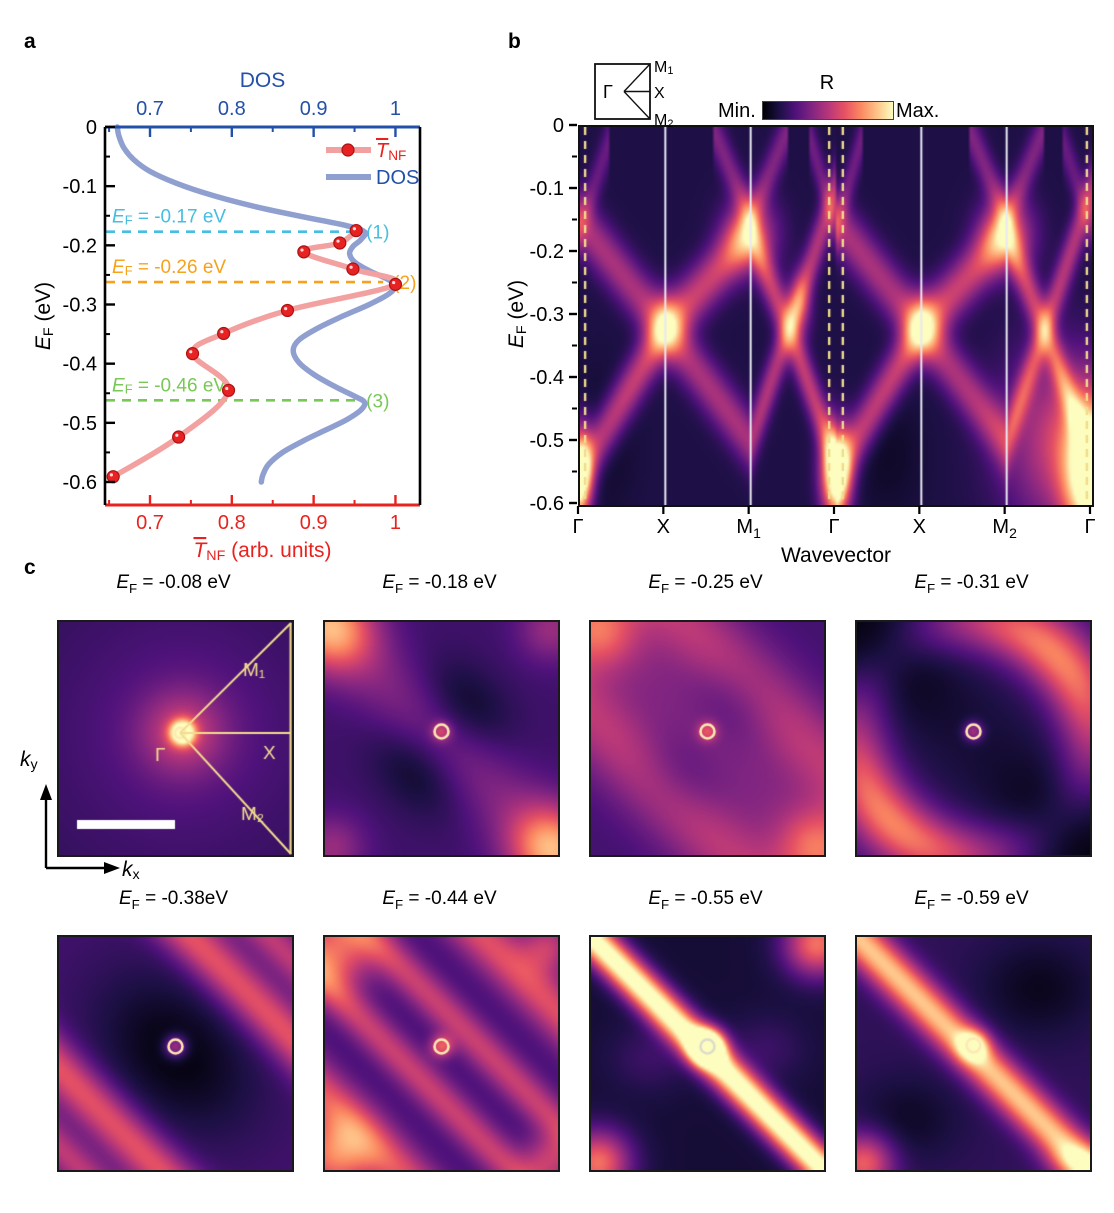 The height and width of the screenshot is (1213, 1114). Describe the element at coordinates (919, 527) in the screenshot. I see `wavevector-tick-4: X` at that location.